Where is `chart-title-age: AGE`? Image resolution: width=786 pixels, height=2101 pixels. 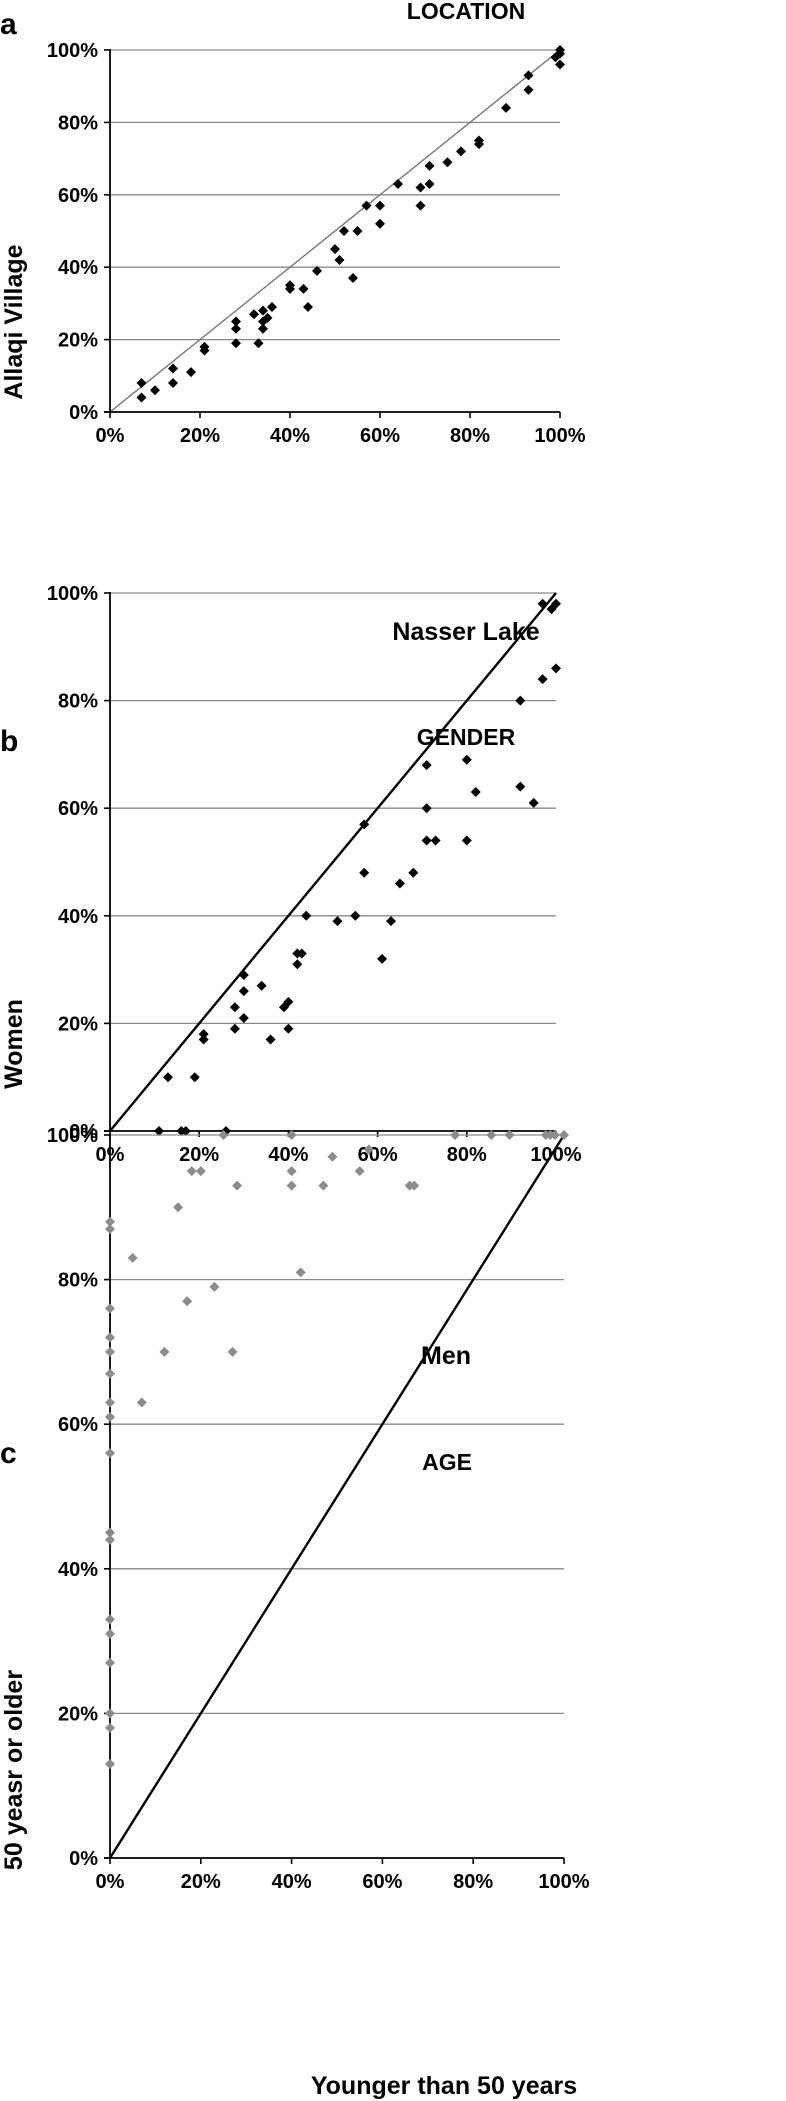
chart-title-age: AGE is located at coordinates (447, 1462).